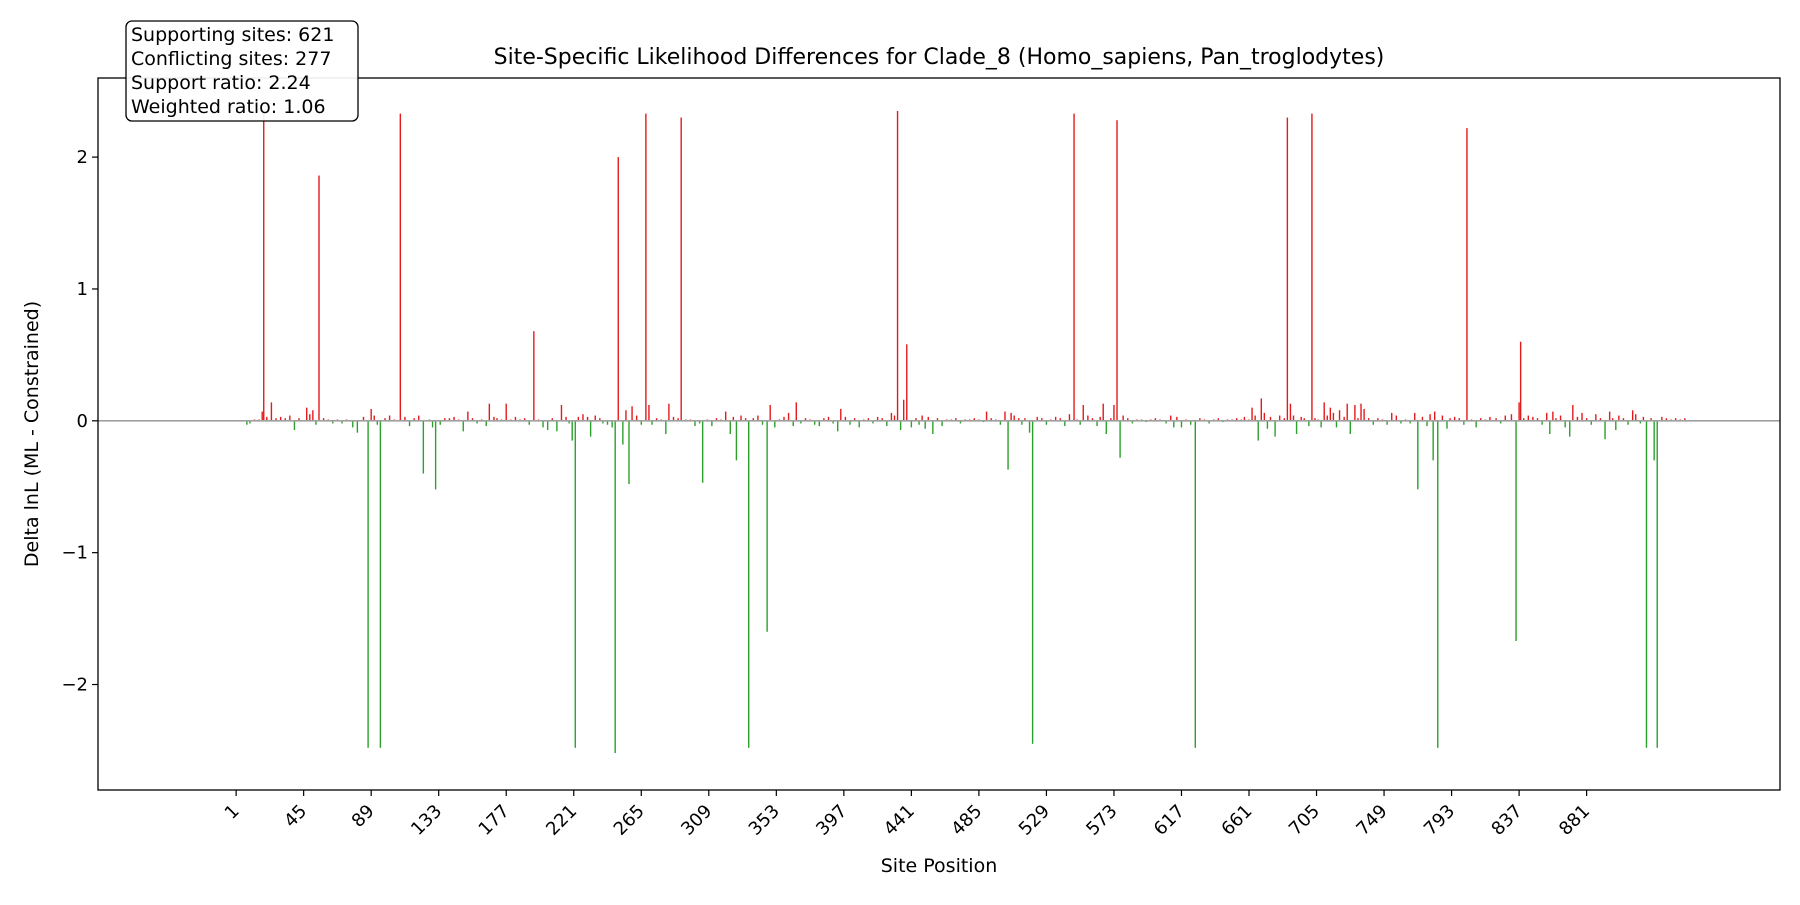 The width and height of the screenshot is (1800, 905). I want to click on stats-conflicting: Conflicting sites: 277, so click(231, 59).